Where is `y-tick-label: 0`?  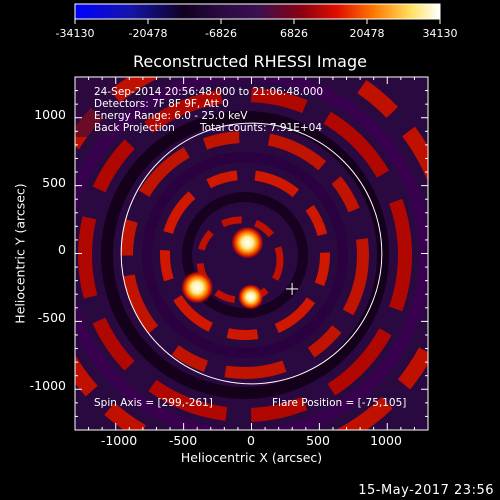 y-tick-label: 0 is located at coordinates (62, 249).